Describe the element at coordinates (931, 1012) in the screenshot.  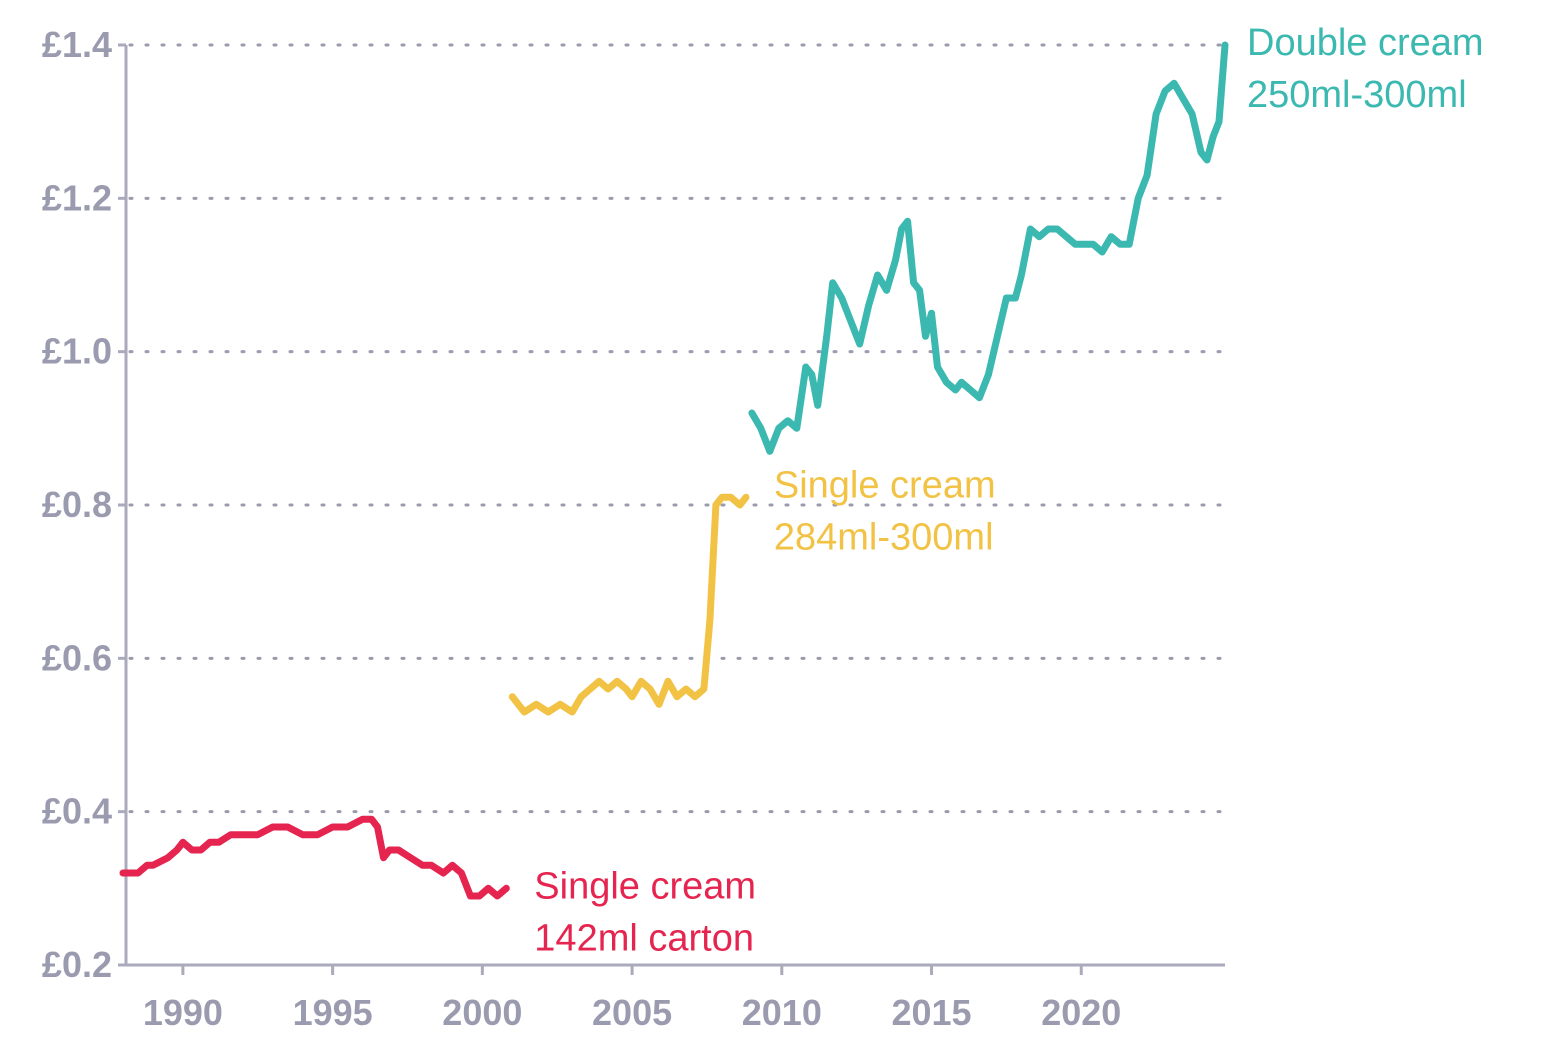
I see `x-tick-label: 2015` at that location.